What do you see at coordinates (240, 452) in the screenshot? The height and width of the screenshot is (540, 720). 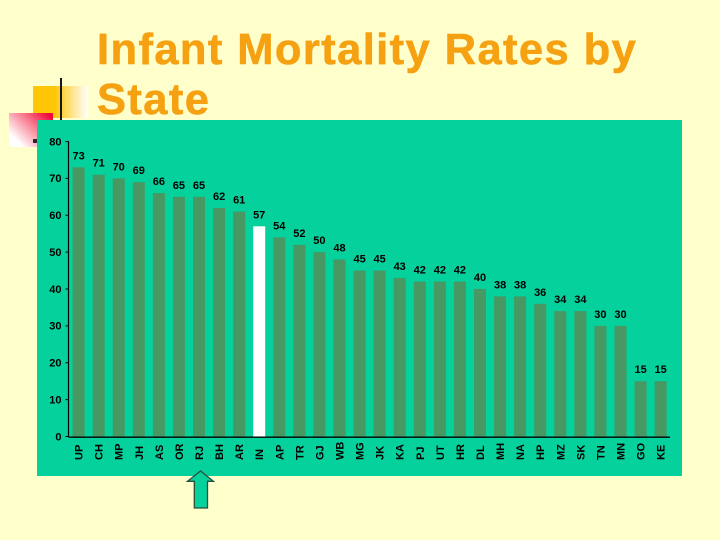 I see `svg-text: AR` at bounding box center [240, 452].